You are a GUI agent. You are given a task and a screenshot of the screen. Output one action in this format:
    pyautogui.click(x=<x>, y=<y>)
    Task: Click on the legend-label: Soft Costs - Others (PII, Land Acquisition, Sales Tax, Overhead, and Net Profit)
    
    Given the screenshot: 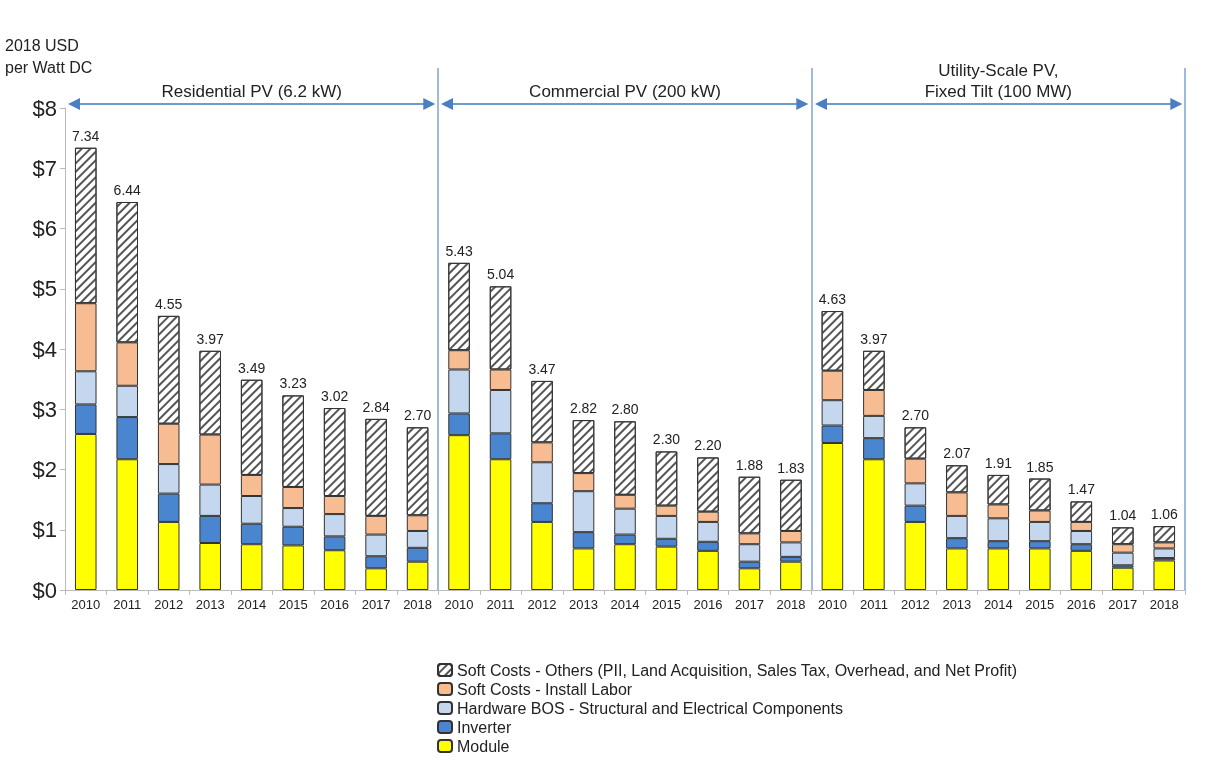 What is the action you would take?
    pyautogui.click(x=737, y=670)
    